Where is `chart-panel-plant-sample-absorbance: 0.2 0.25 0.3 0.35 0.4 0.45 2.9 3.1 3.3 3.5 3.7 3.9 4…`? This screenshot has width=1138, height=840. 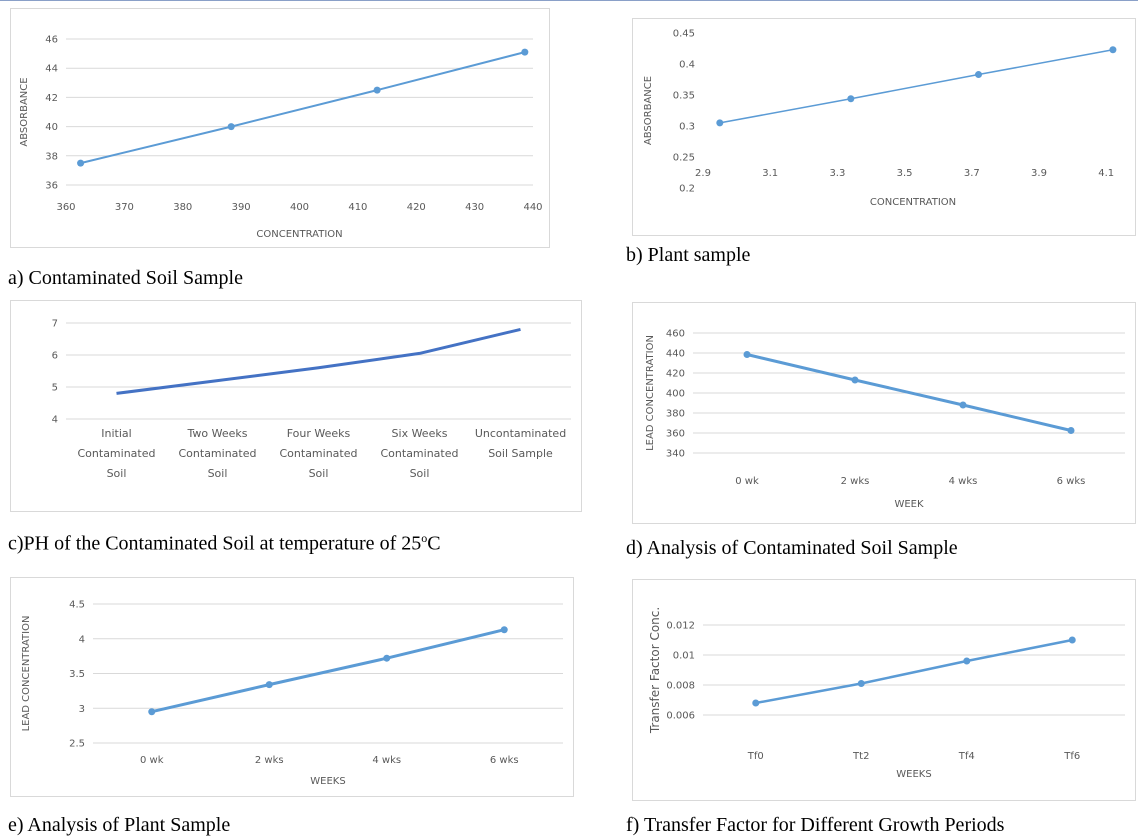
chart-panel-plant-sample-absorbance: 0.2 0.25 0.3 0.35 0.4 0.45 2.9 3.1 3.3 3.5 3.7 3.9 4… is located at coordinates (884, 127).